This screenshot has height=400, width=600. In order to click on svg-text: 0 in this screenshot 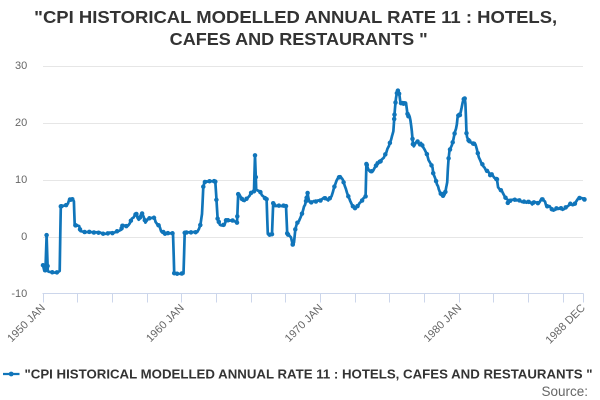, I will do `click(24, 237)`.